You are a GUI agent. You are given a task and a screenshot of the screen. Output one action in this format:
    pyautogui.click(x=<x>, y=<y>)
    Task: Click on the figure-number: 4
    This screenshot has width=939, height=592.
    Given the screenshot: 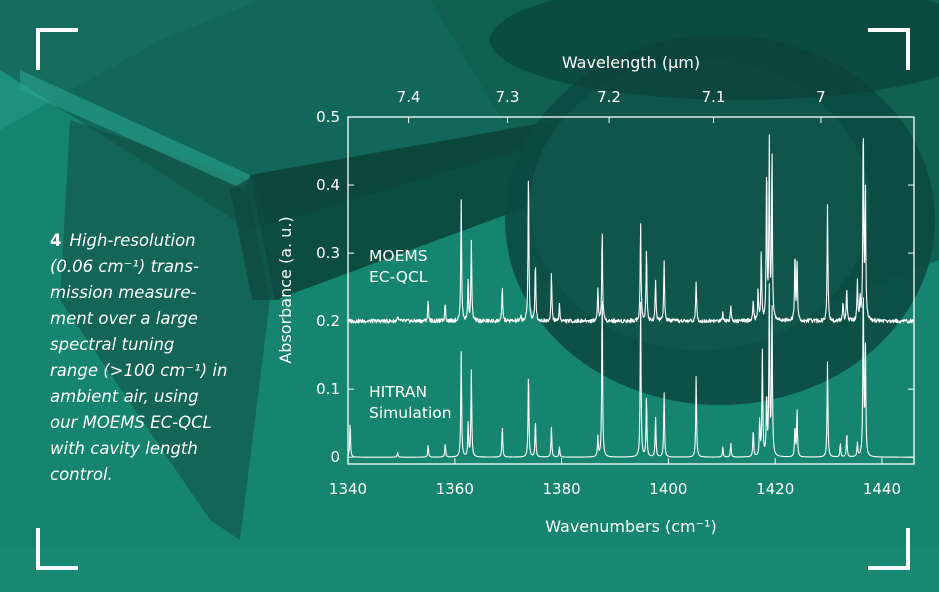 What is the action you would take?
    pyautogui.click(x=56, y=240)
    